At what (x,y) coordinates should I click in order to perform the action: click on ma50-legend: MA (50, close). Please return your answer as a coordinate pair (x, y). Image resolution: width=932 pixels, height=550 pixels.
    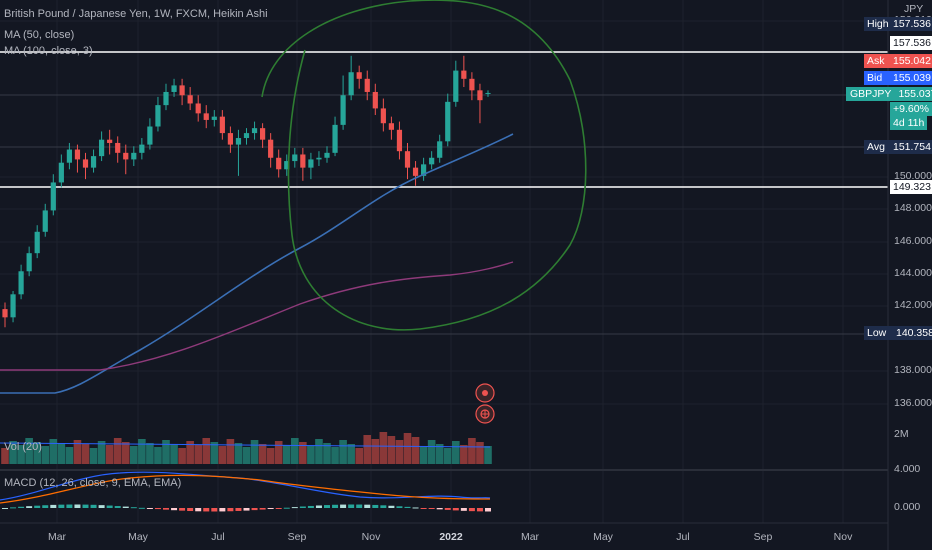
    Looking at the image, I should click on (39, 35).